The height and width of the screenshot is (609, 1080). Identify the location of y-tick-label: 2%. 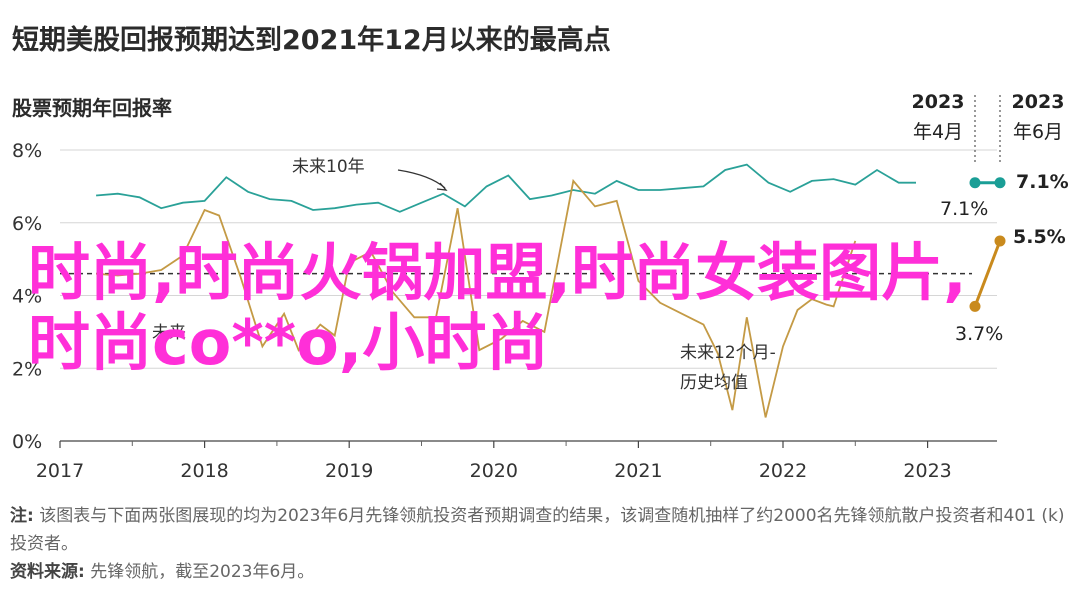
(27, 369).